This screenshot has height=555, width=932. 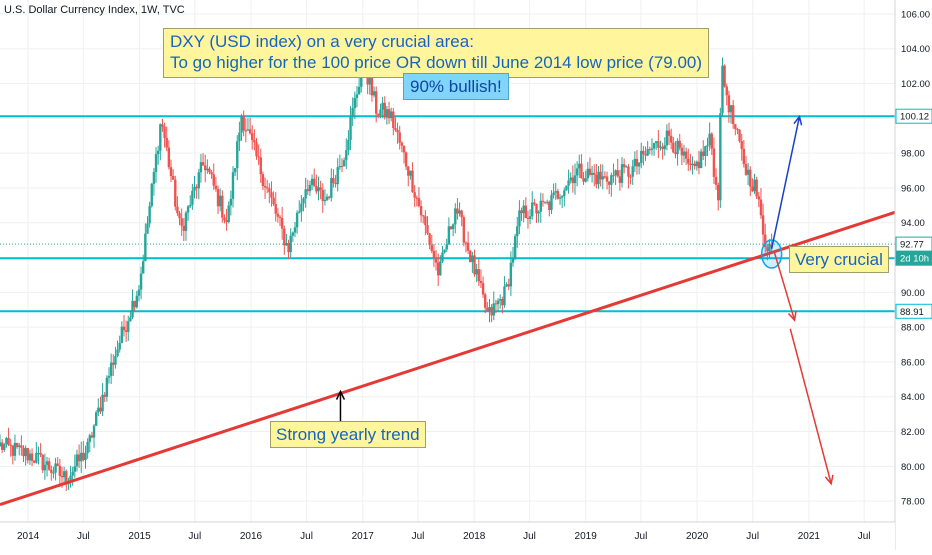 I want to click on time-tick-label: 2019, so click(x=586, y=536).